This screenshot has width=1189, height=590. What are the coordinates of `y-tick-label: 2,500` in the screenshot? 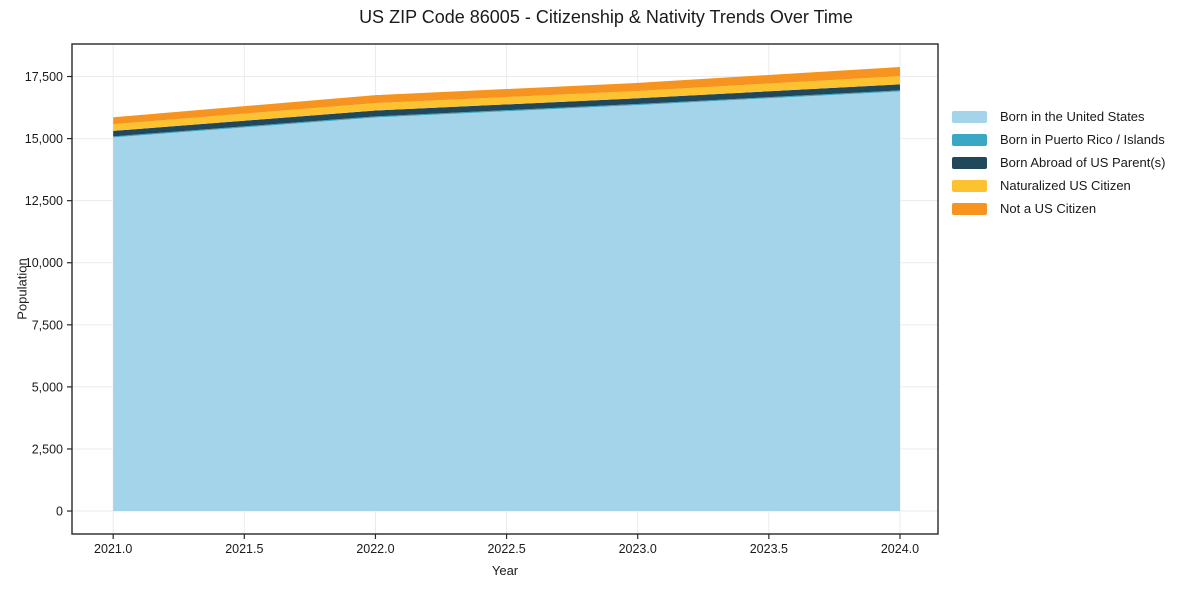 It's located at (47, 449).